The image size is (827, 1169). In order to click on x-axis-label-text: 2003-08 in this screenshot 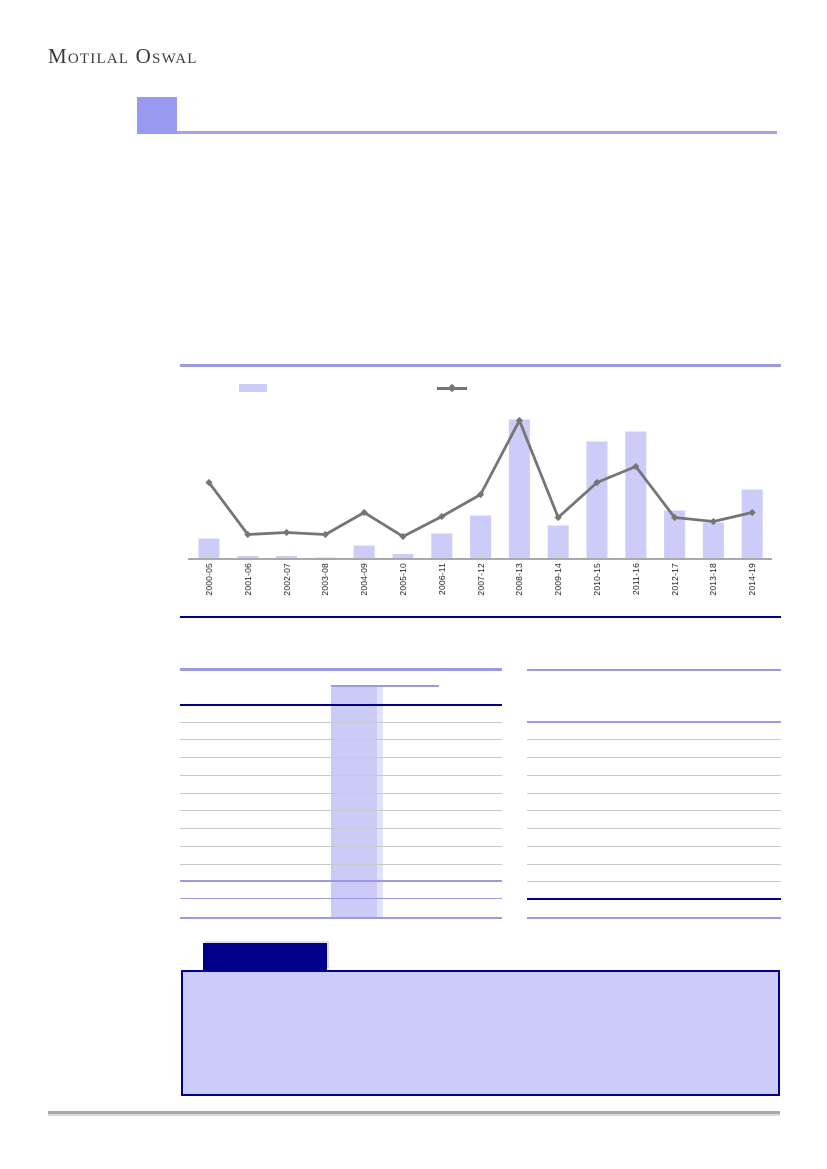, I will do `click(325, 579)`.